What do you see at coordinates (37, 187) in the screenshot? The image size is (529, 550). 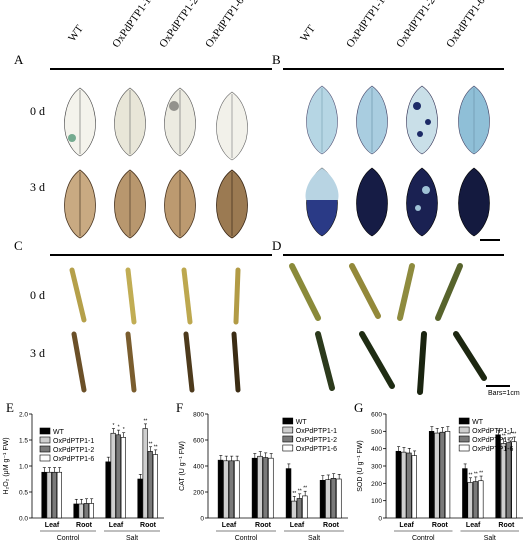 I see `day-label-3d: 3 d` at bounding box center [37, 187].